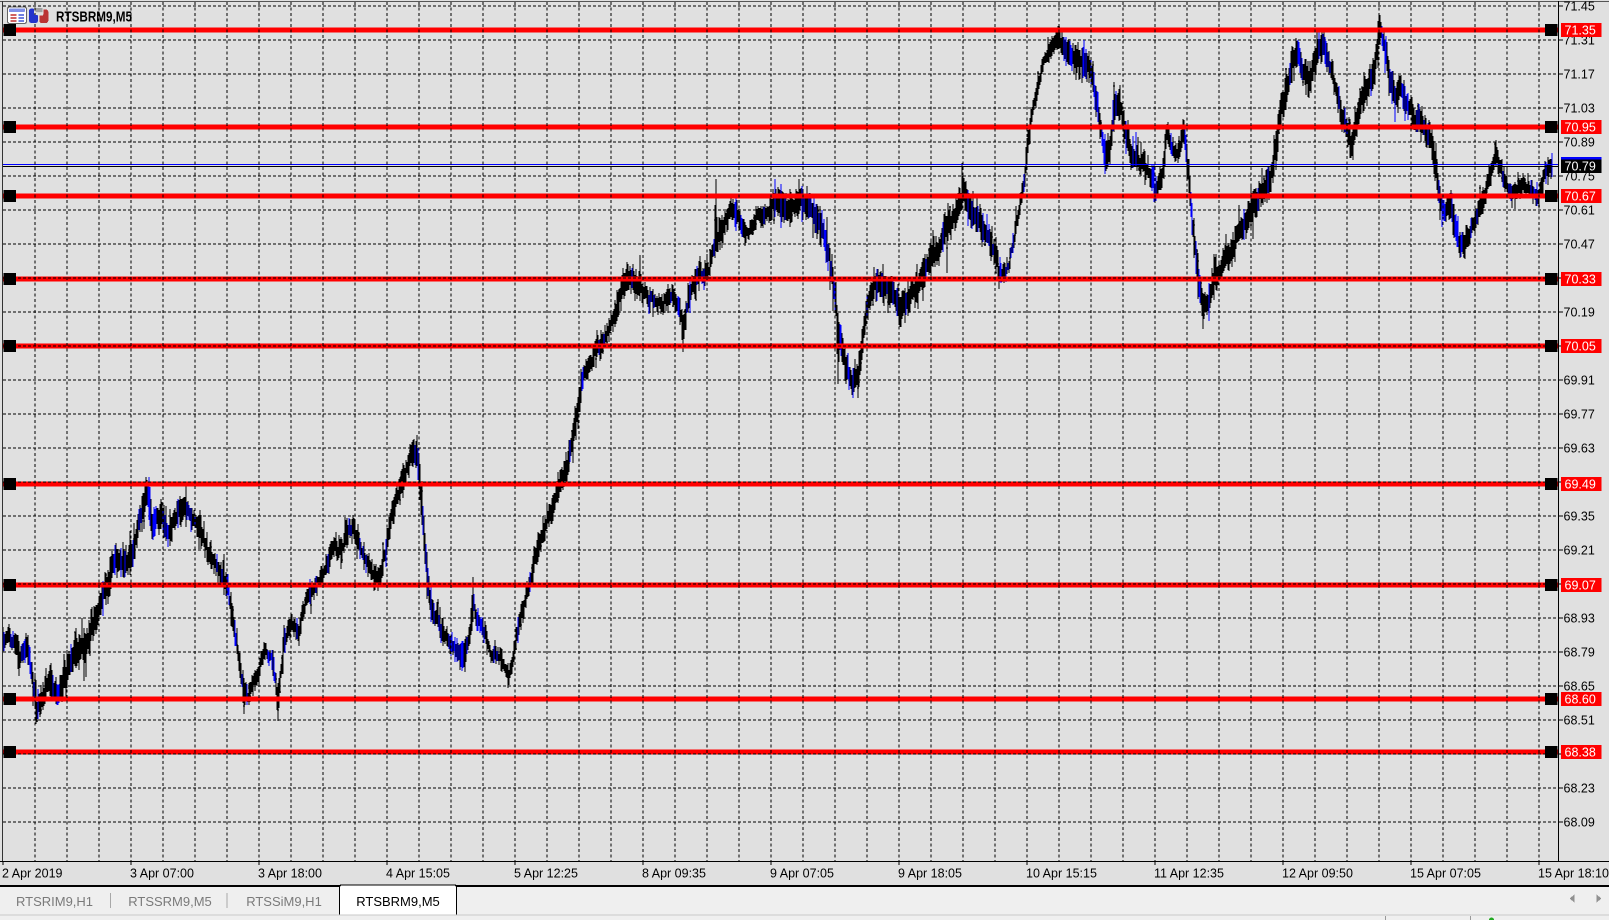 Image resolution: width=1609 pixels, height=920 pixels. Describe the element at coordinates (1579, 211) in the screenshot. I see `svg-text: 70.61` at that location.